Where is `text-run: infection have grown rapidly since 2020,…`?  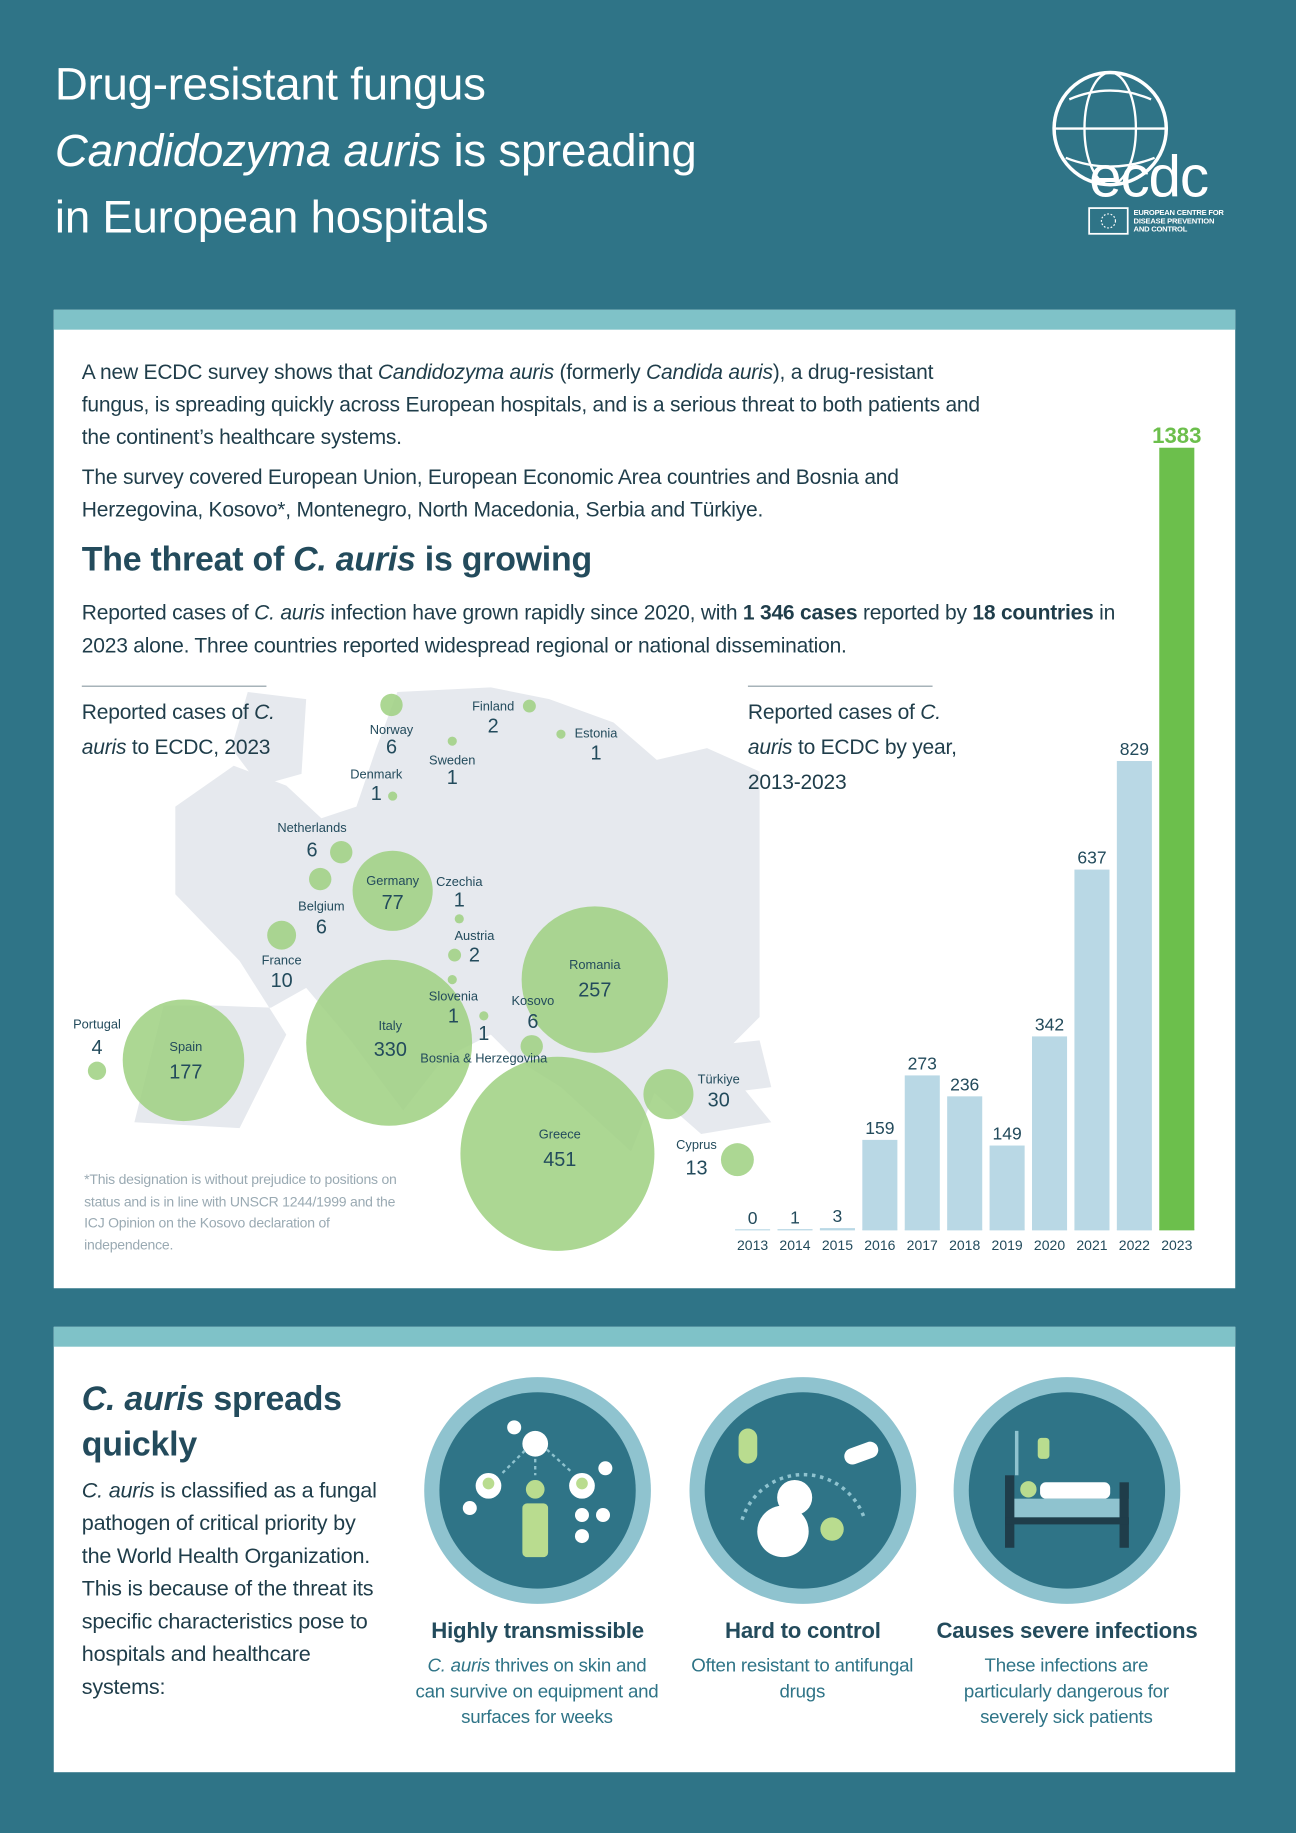 text-run: infection have grown rapidly since 2020,… is located at coordinates (533, 612).